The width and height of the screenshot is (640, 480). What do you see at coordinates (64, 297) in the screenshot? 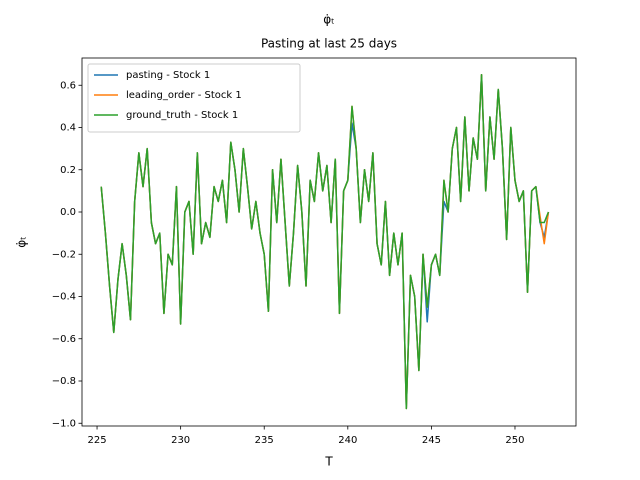
I see `y-tick-label: −0.4` at bounding box center [64, 297].